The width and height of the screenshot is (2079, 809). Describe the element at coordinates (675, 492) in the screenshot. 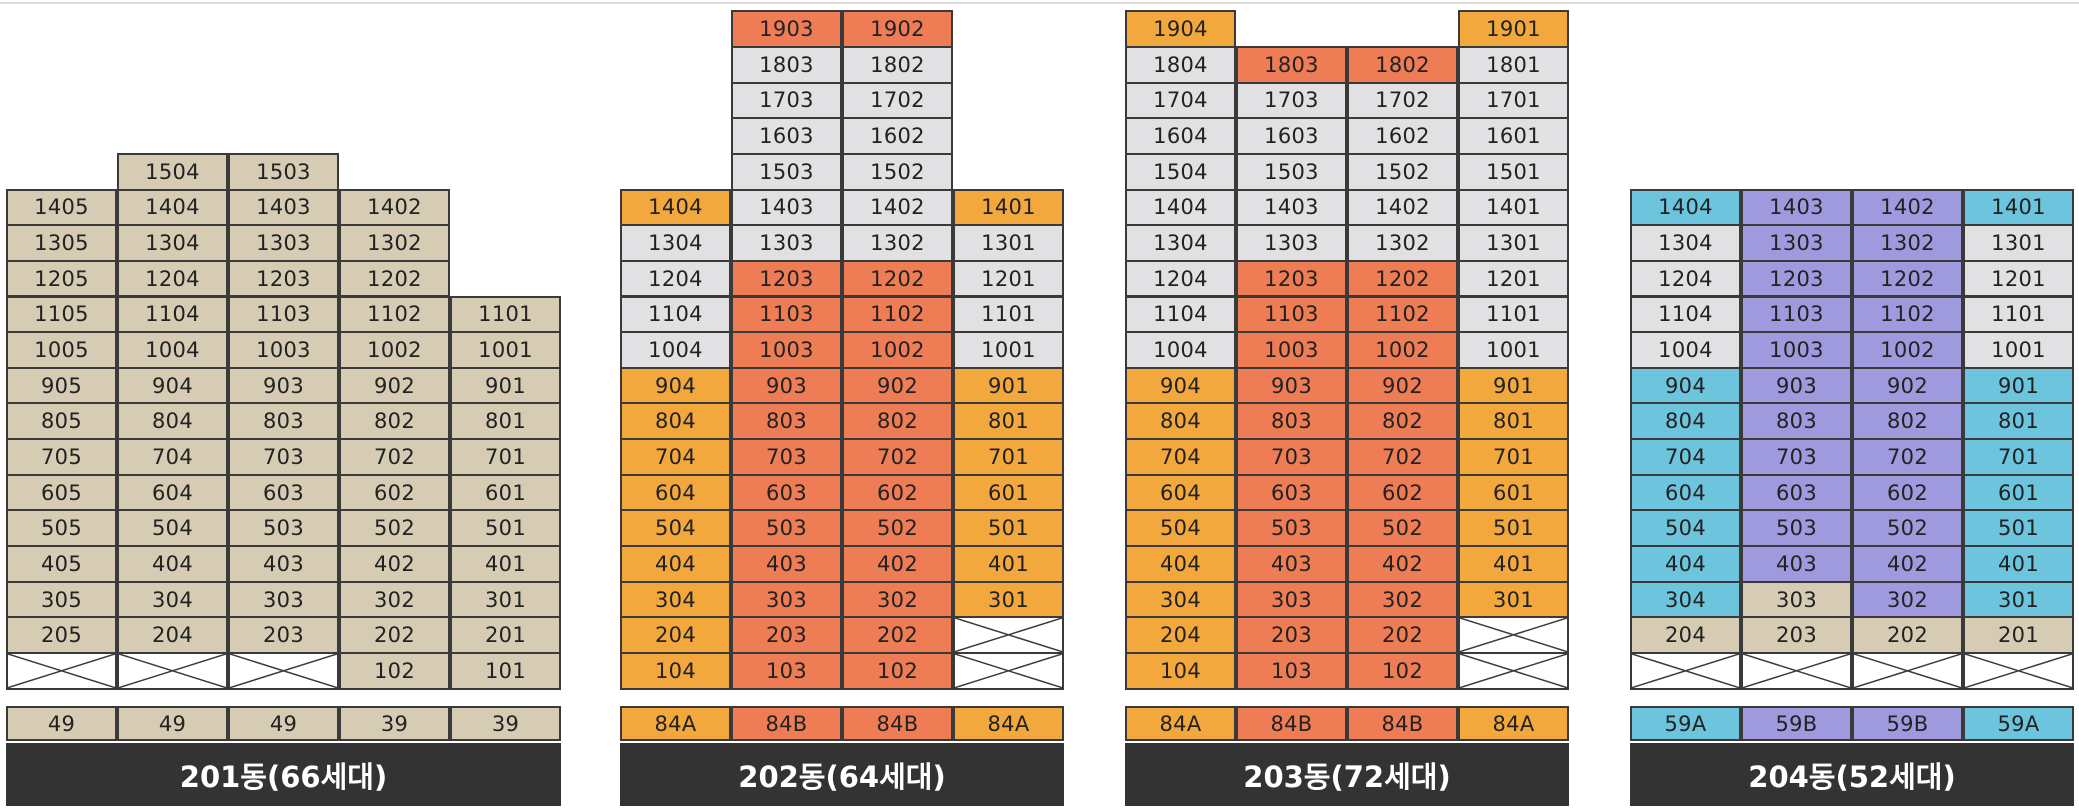

I see `unit-cell: 604` at that location.